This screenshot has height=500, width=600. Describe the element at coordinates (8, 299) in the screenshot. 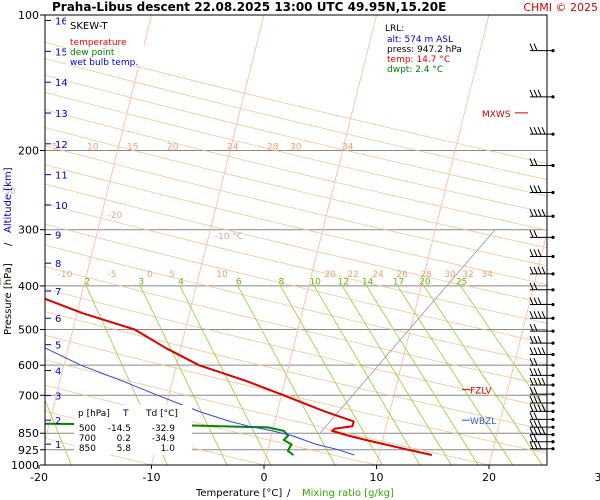

I see `y-axis-label: Pressure [hPa]` at that location.